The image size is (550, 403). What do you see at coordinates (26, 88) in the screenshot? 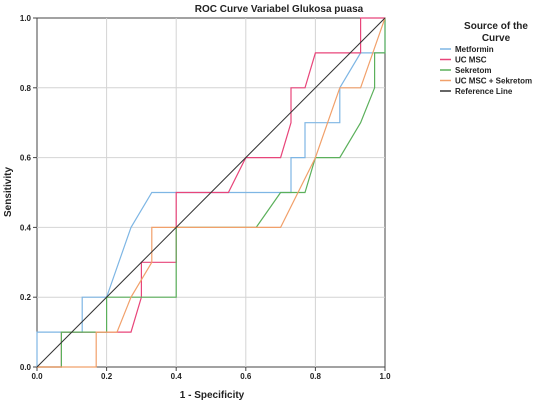
I see `y-tick-label: 0.8` at bounding box center [26, 88].